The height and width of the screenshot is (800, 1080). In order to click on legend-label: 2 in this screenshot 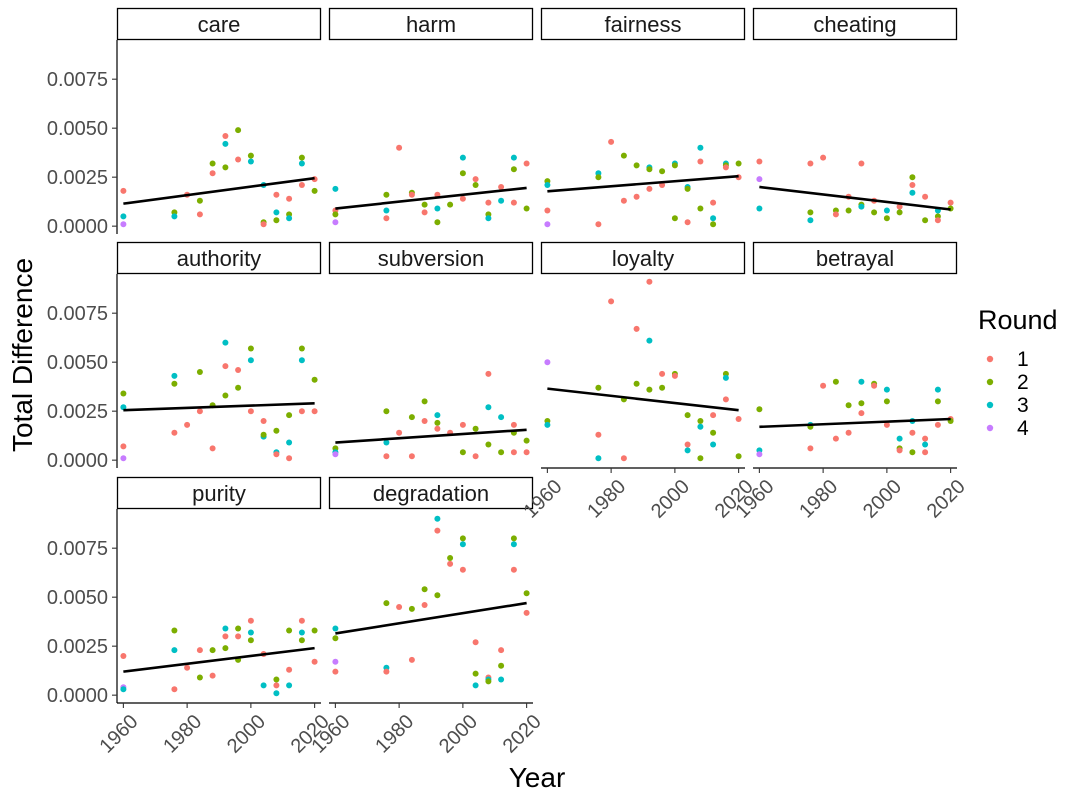, I will do `click(1023, 382)`.